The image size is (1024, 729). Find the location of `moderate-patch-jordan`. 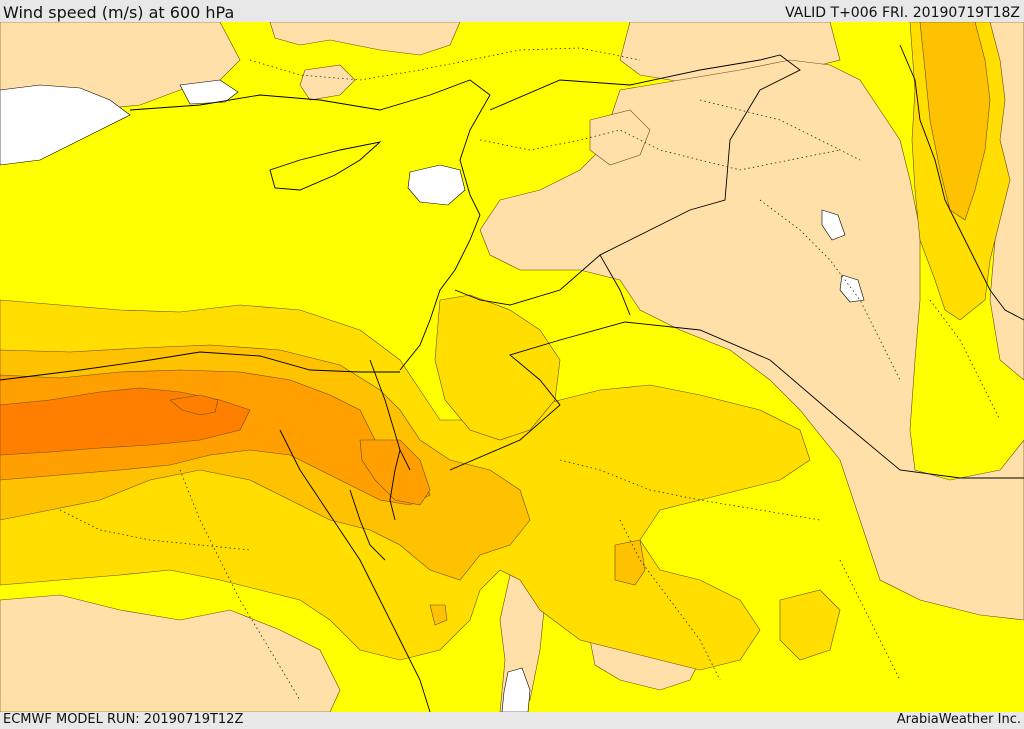

moderate-patch-jordan is located at coordinates (497, 367).